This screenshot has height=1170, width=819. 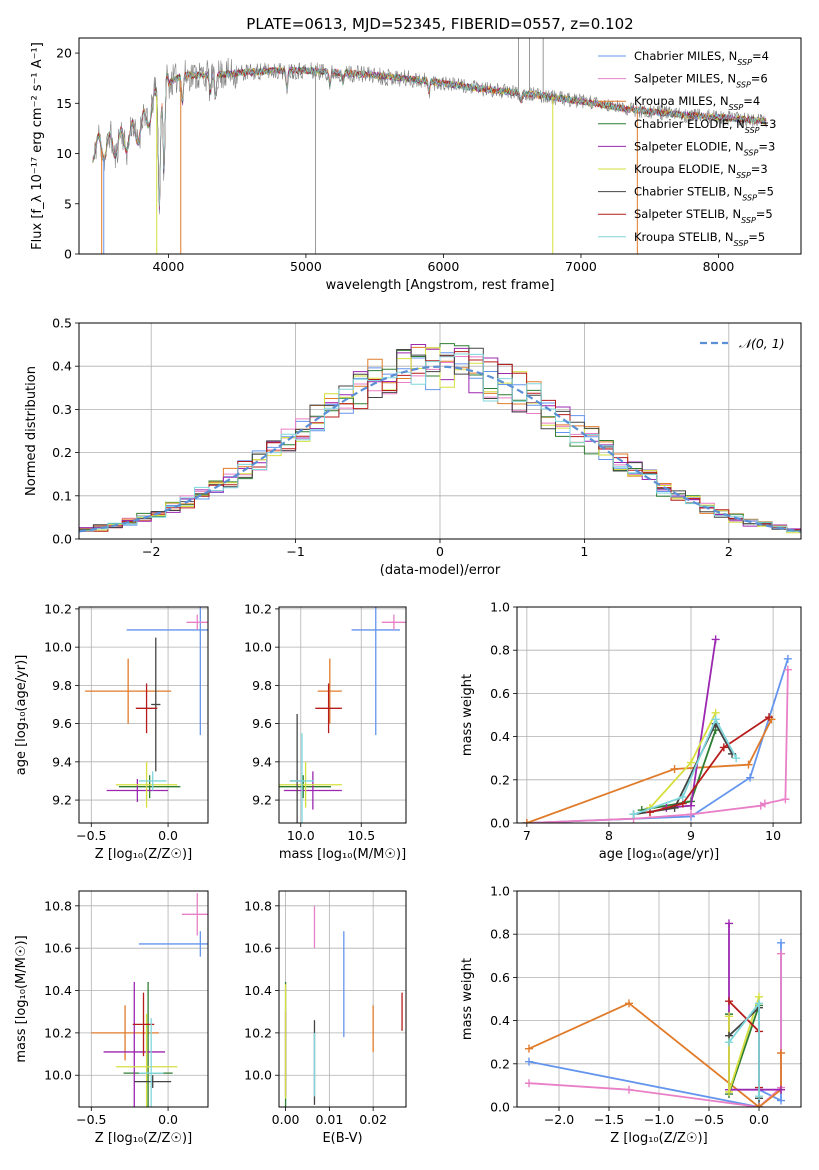 What do you see at coordinates (168, 266) in the screenshot?
I see `x-tick-label: 4000` at bounding box center [168, 266].